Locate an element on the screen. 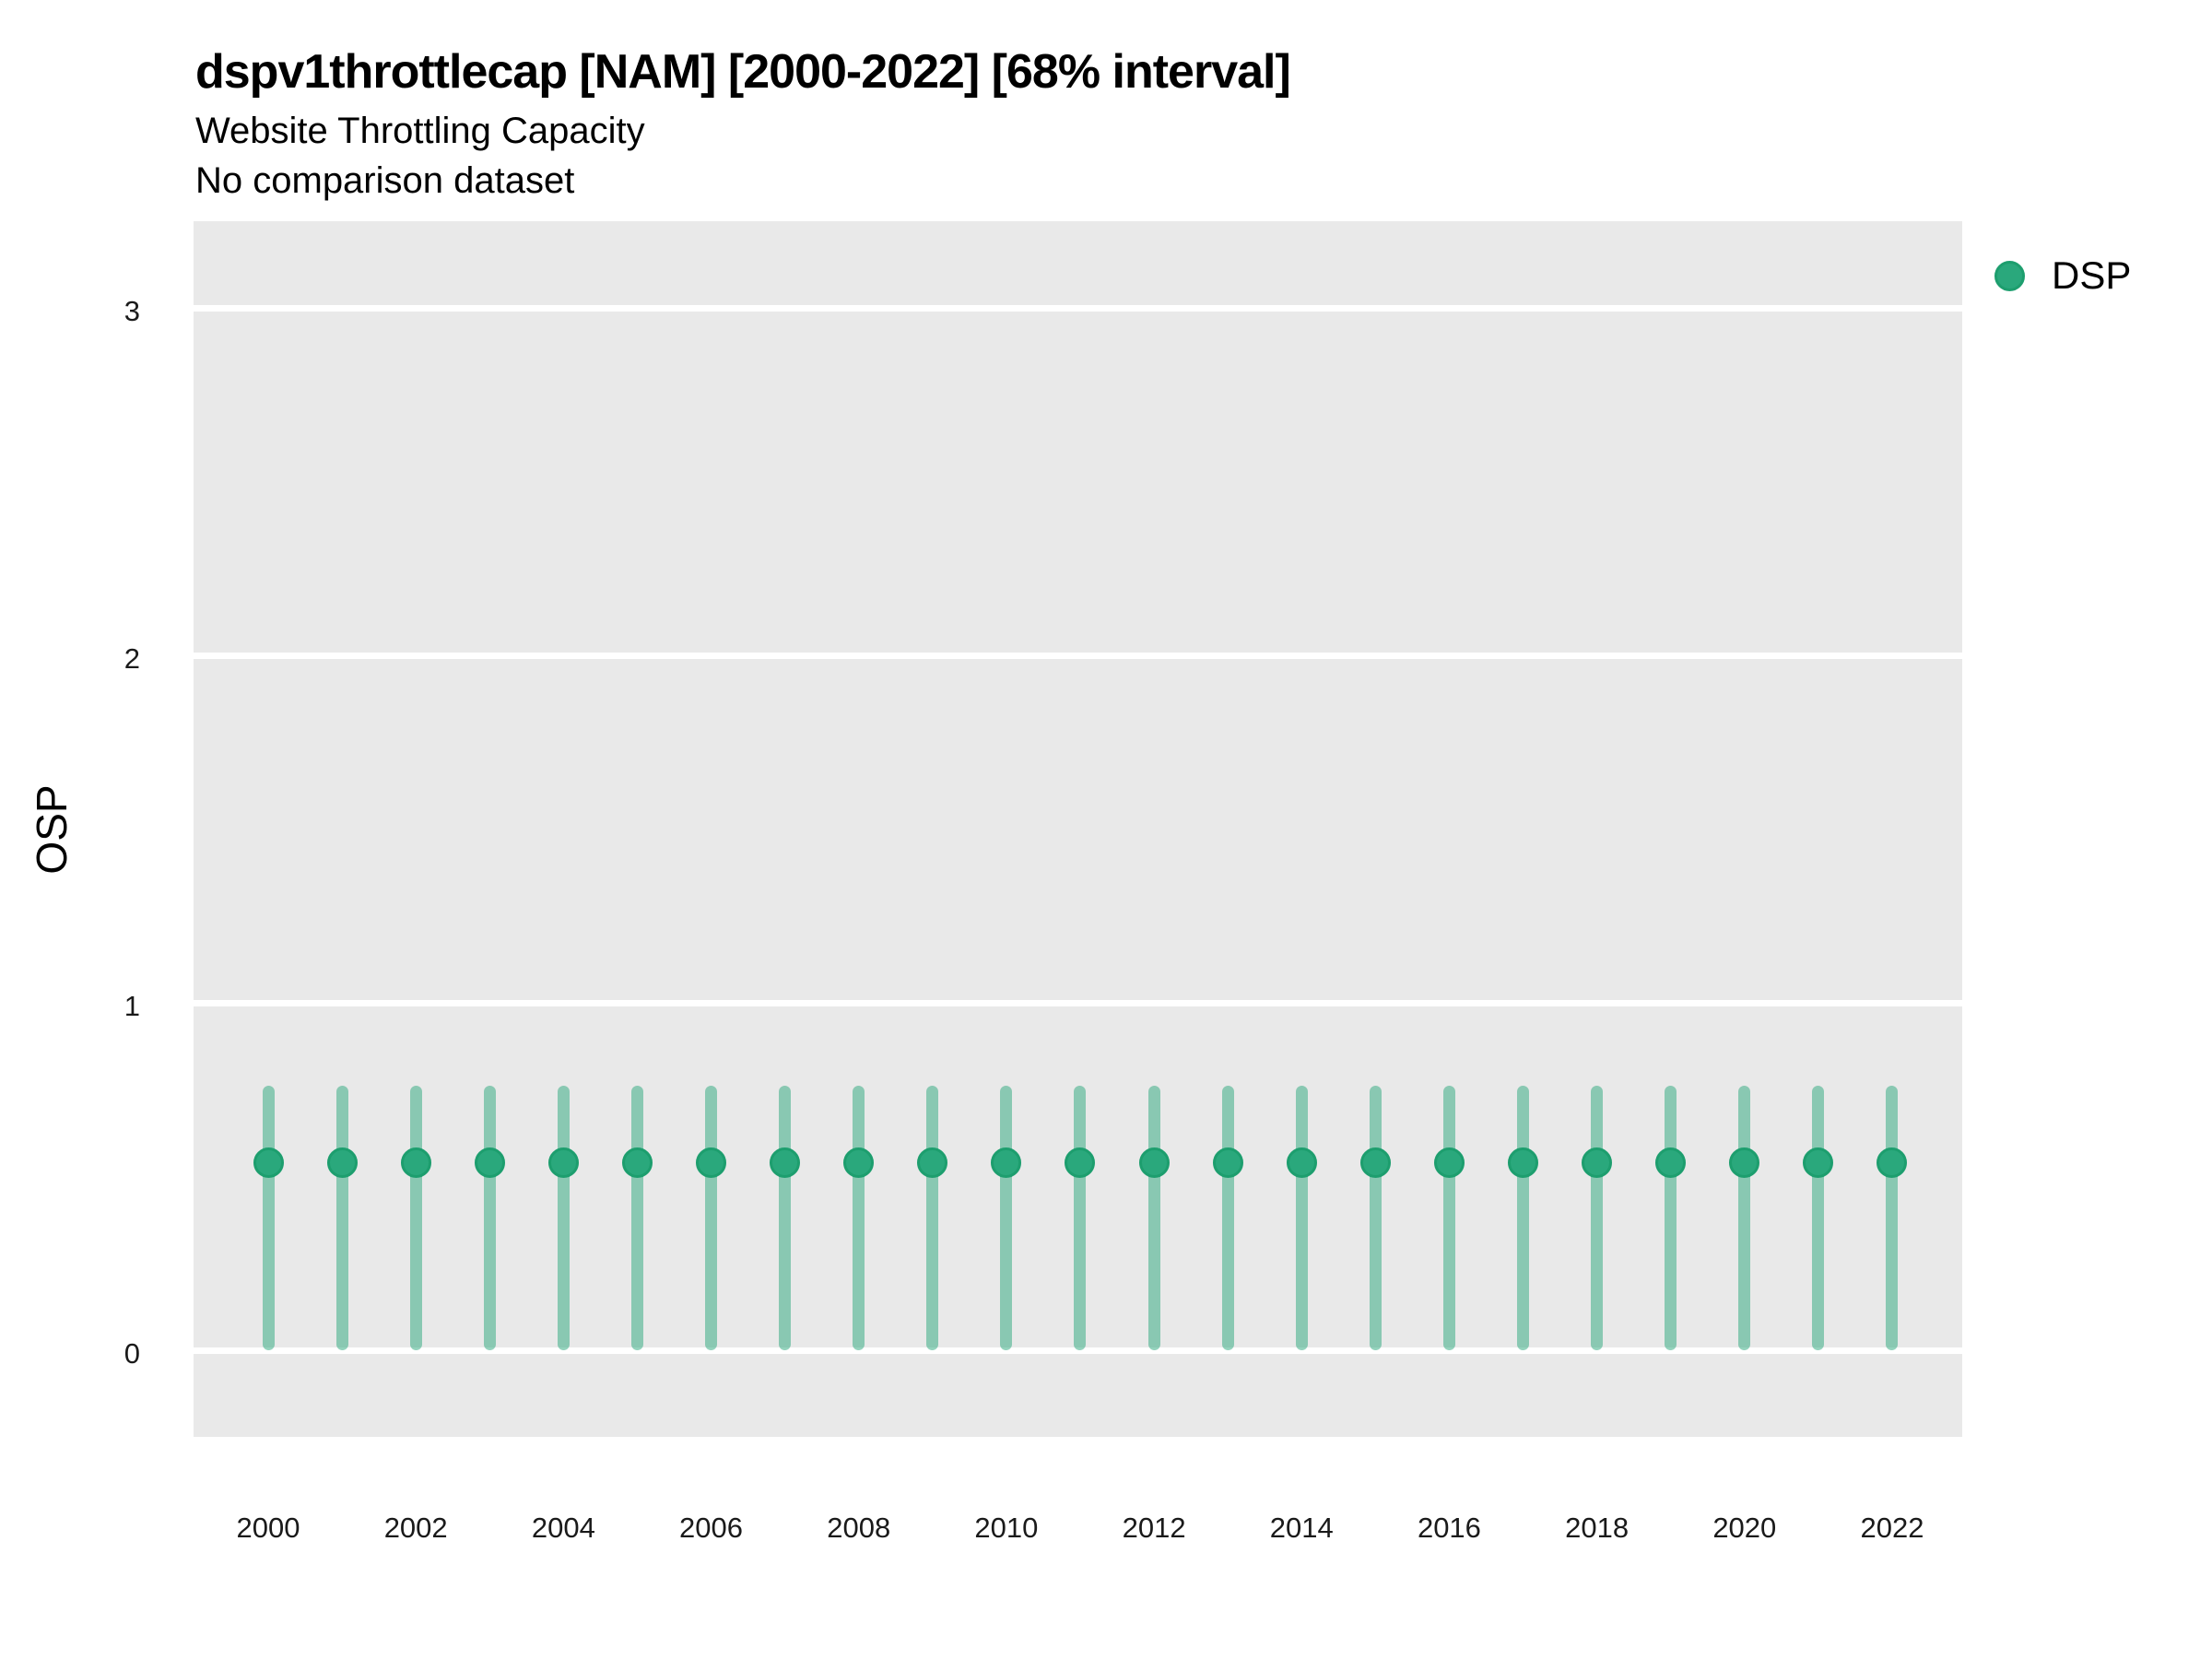  data-point-2016 is located at coordinates (1449, 1162).